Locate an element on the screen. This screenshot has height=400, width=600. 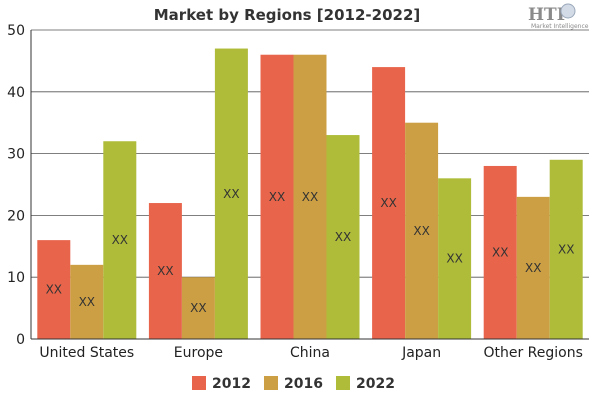
logo: HTF Market Intelligence is located at coordinates (558, 16).